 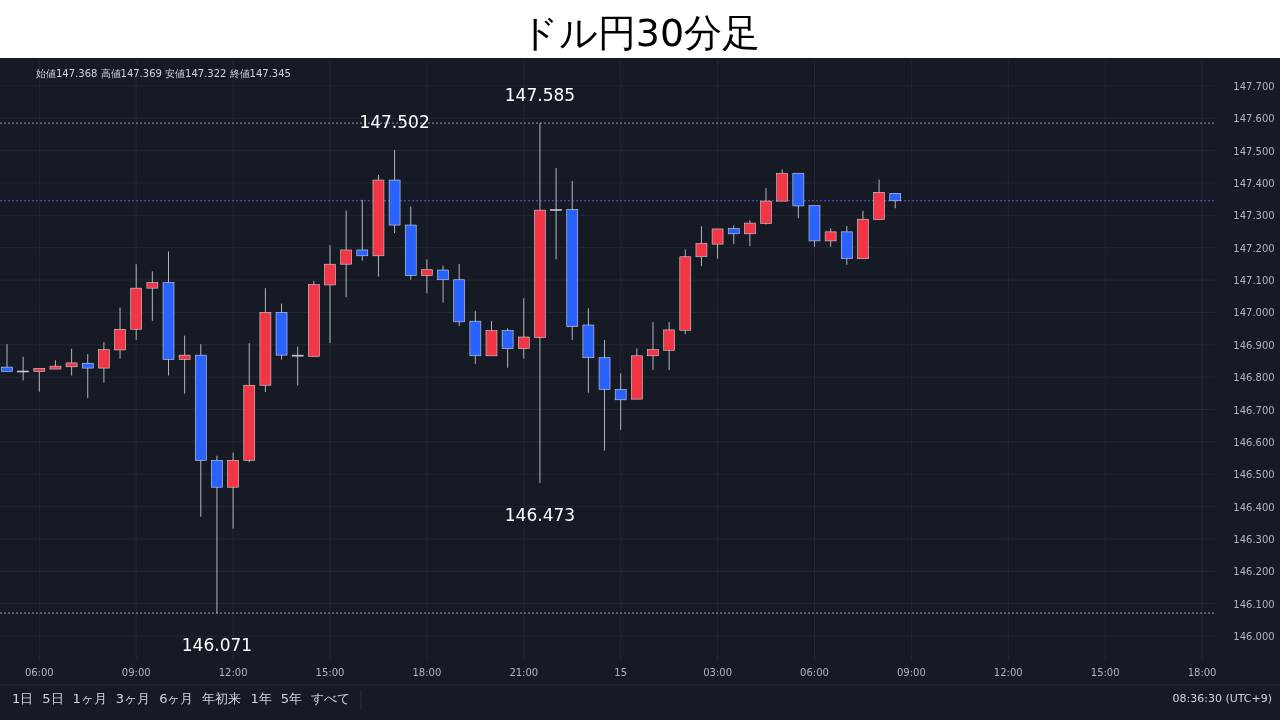 What do you see at coordinates (394, 121) in the screenshot?
I see `annotation: 147.502` at bounding box center [394, 121].